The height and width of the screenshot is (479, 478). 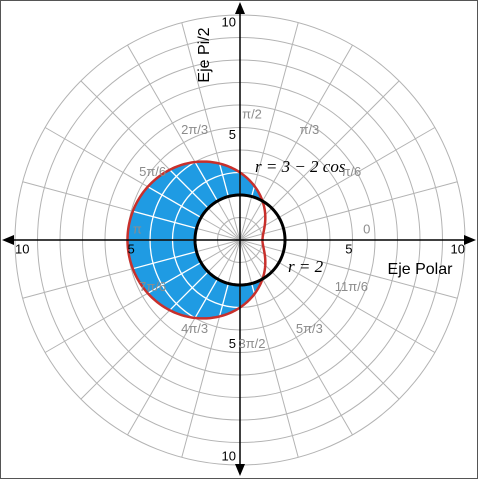 I want to click on curve-label: r = 3 − 2 cos, so click(x=300, y=166).